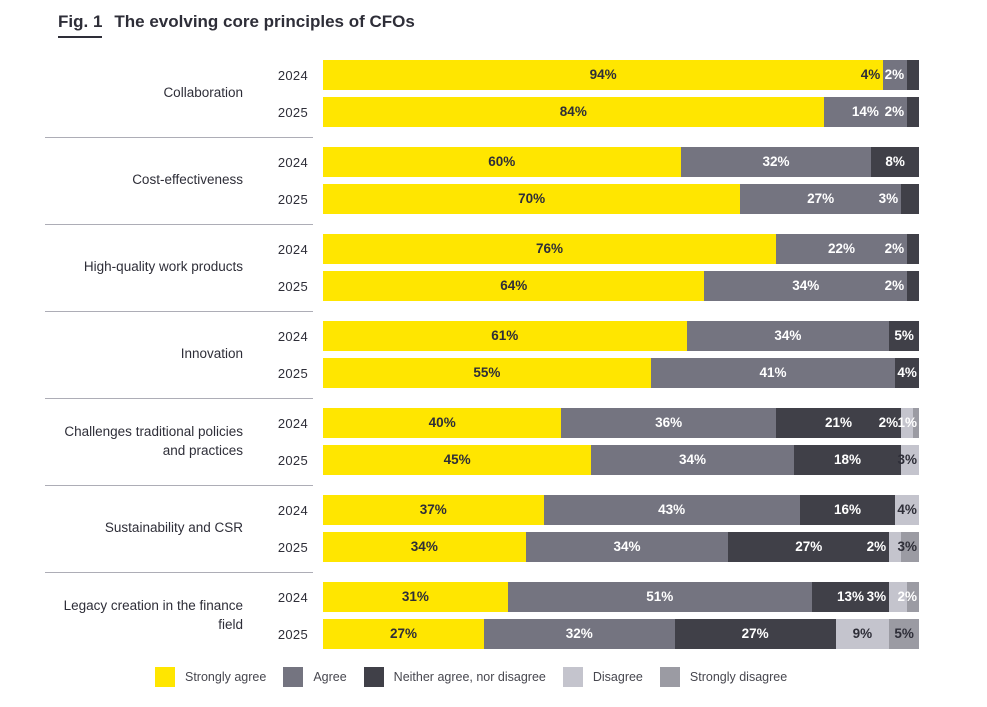 This screenshot has width=987, height=707. Describe the element at coordinates (621, 634) in the screenshot. I see `stacked-bar: 27% 32% 27% 9% 5%` at that location.